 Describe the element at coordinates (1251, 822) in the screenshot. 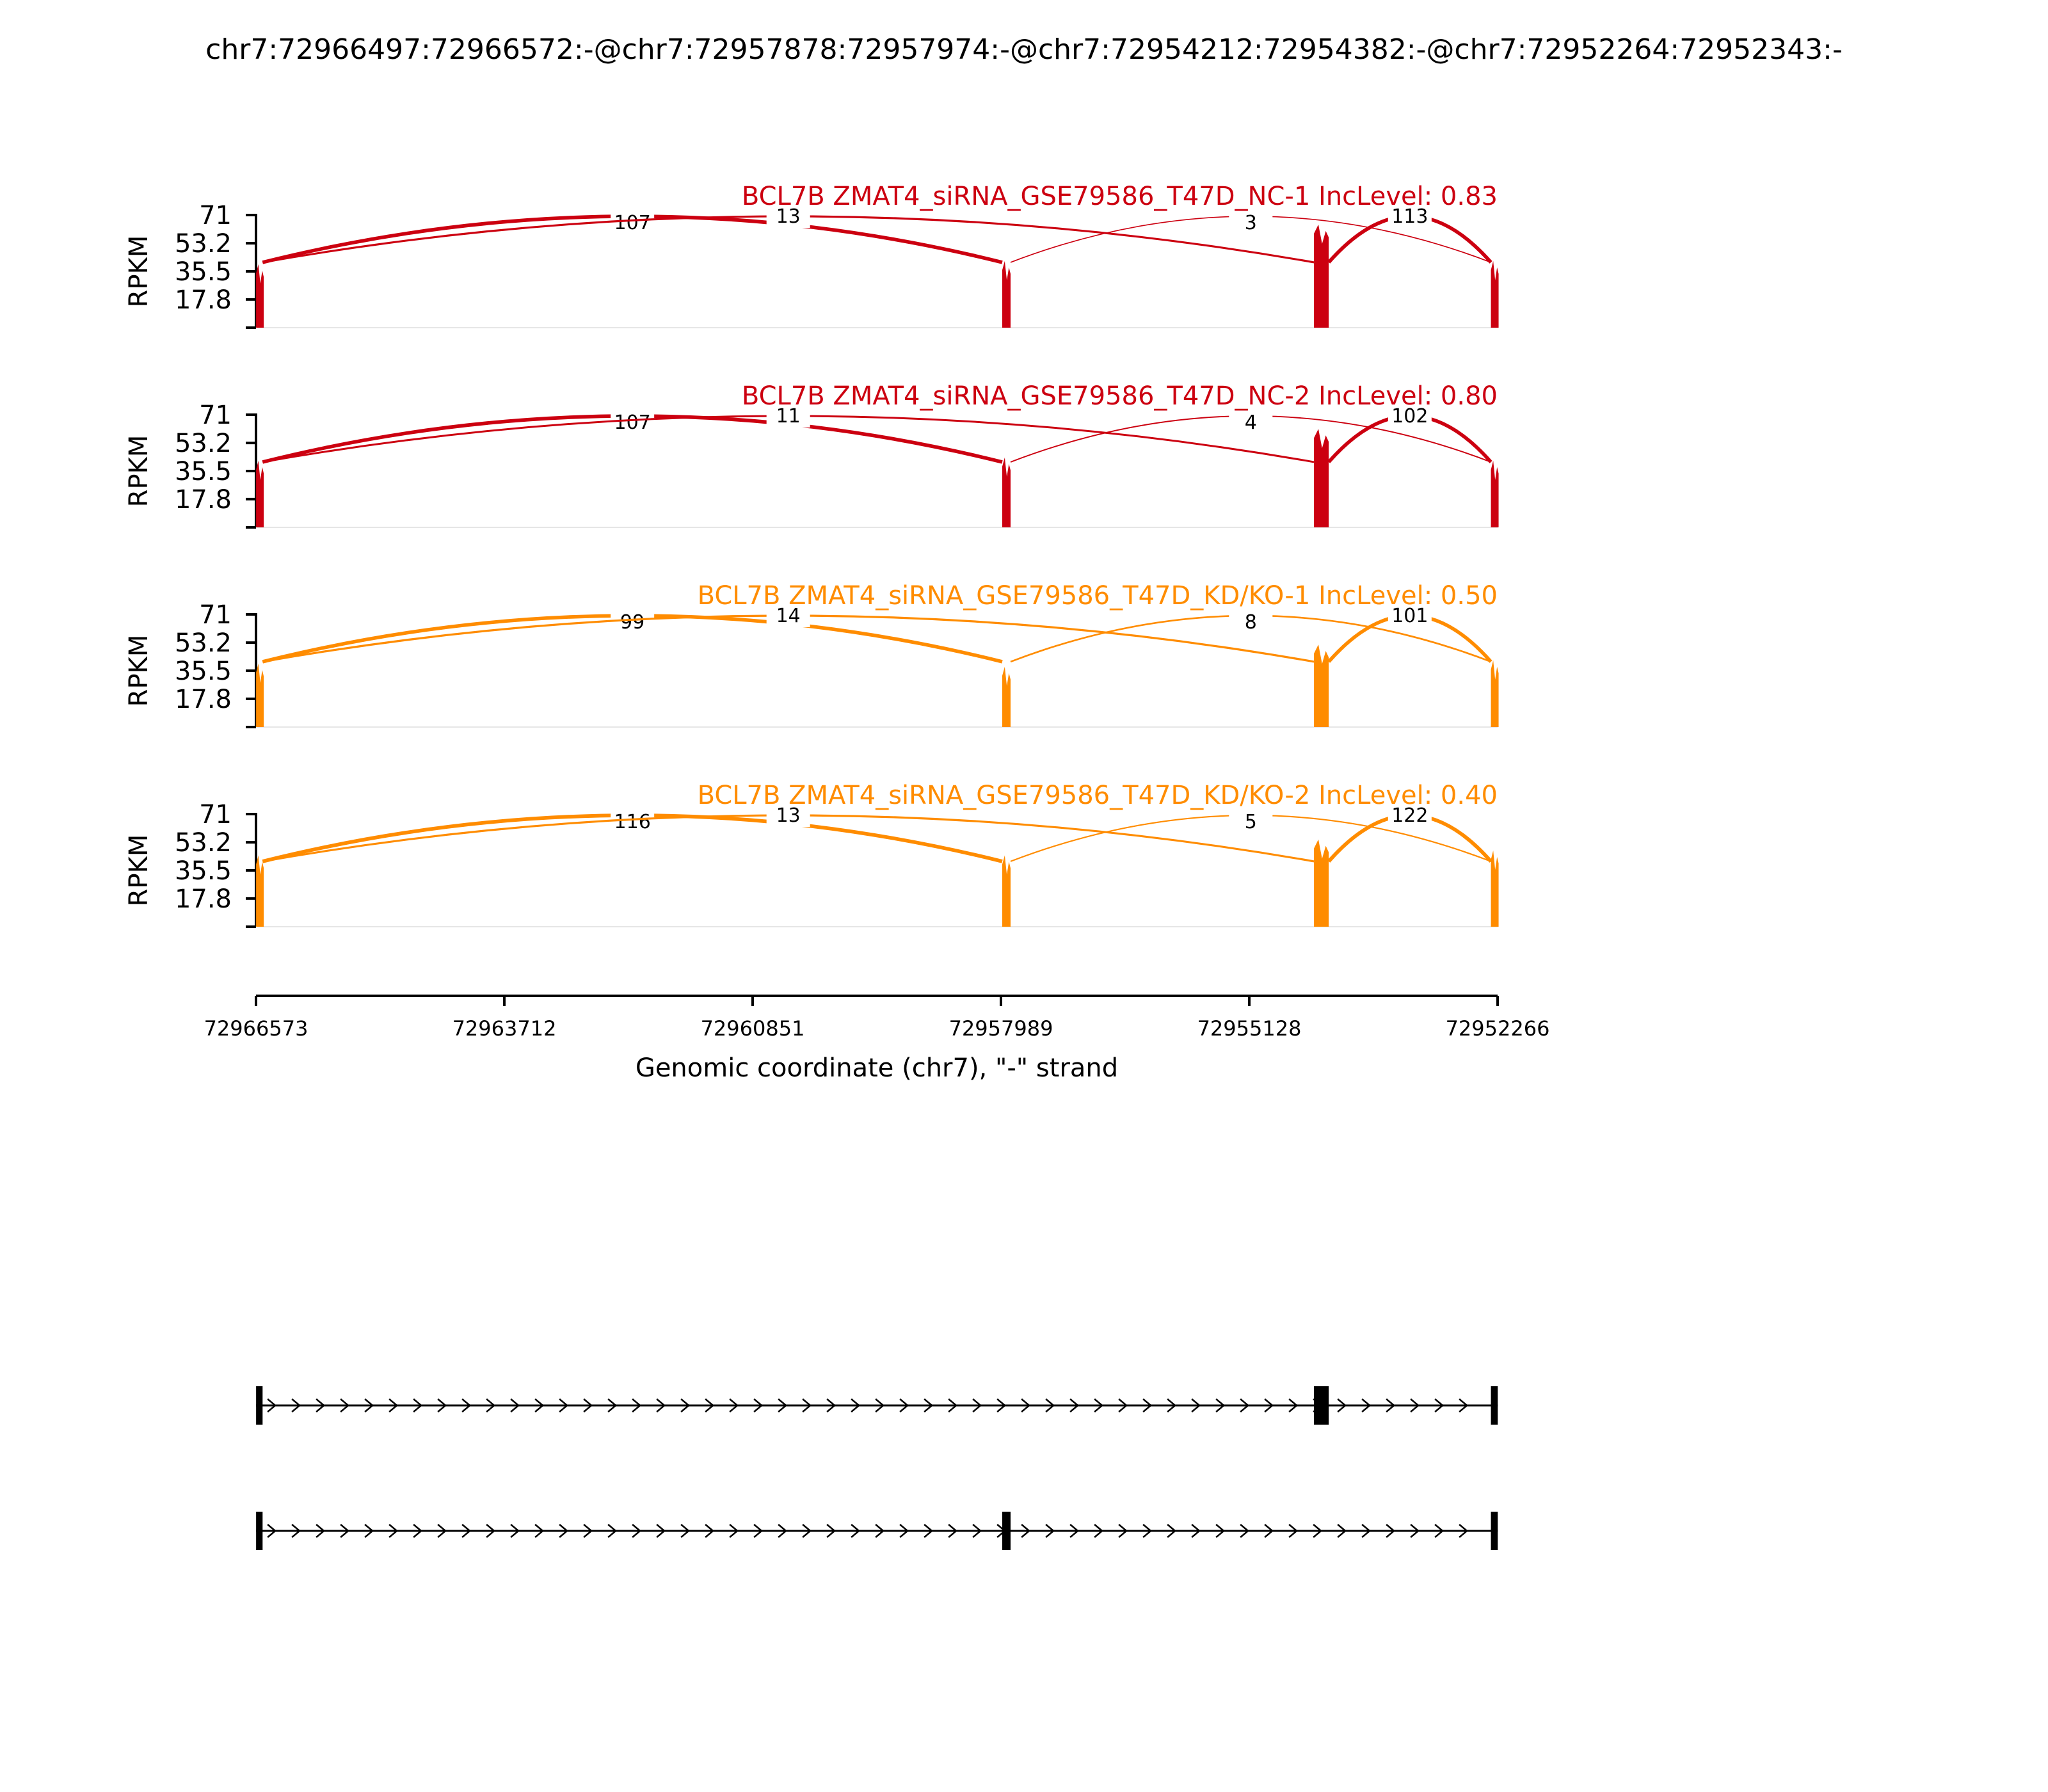

I see `junction-label: 5` at that location.